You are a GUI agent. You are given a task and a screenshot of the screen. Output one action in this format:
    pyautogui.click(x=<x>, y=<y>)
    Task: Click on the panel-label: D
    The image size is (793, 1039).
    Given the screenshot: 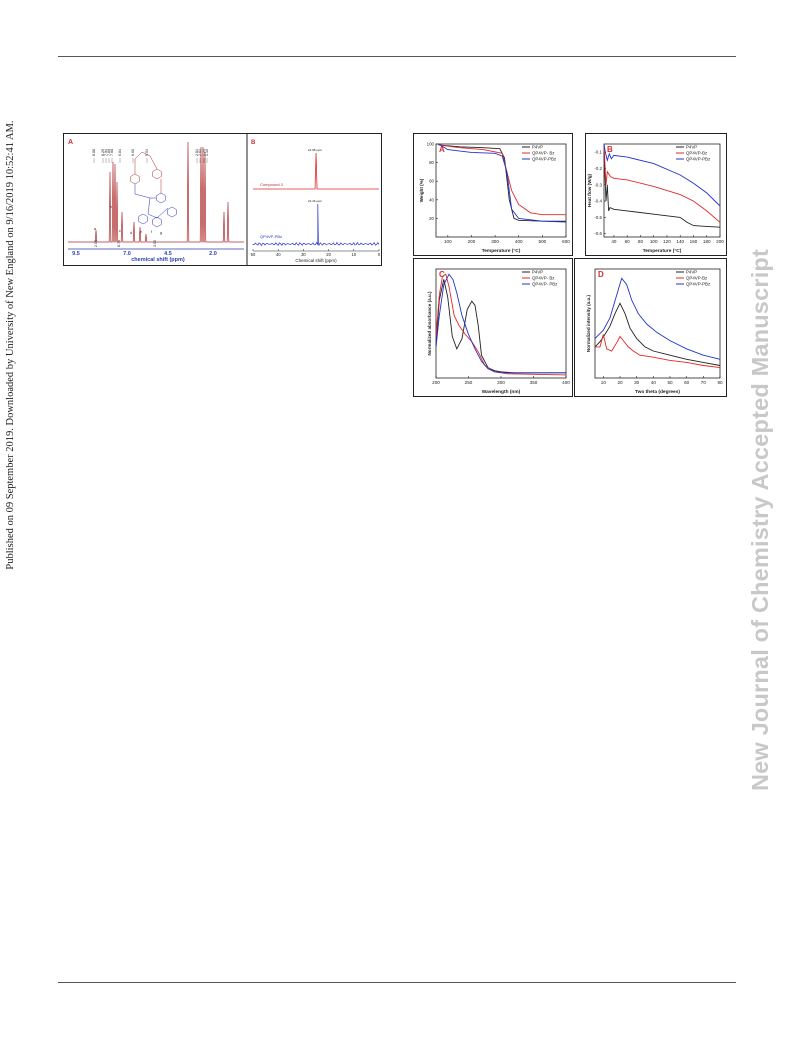 What is the action you would take?
    pyautogui.click(x=601, y=274)
    